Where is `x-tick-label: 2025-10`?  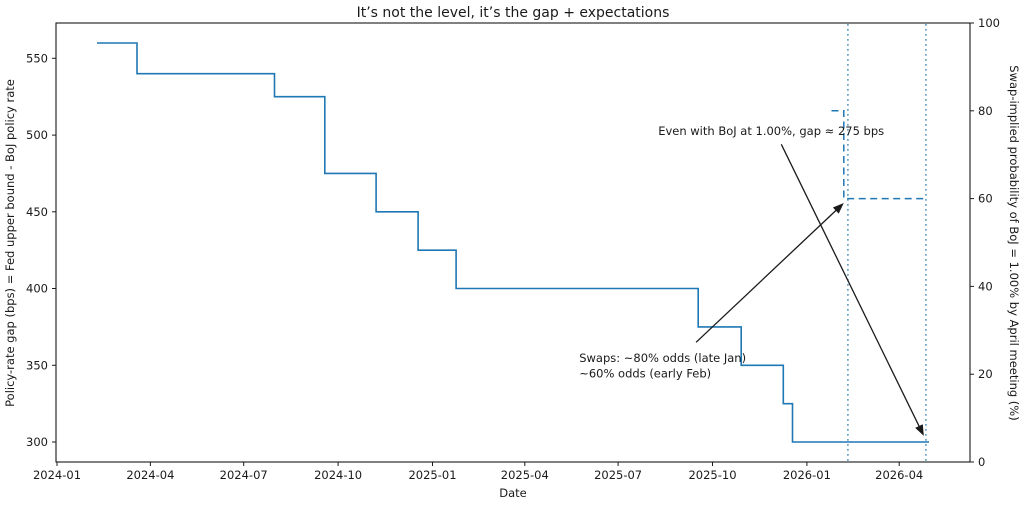
x-tick-label: 2025-10 is located at coordinates (712, 475).